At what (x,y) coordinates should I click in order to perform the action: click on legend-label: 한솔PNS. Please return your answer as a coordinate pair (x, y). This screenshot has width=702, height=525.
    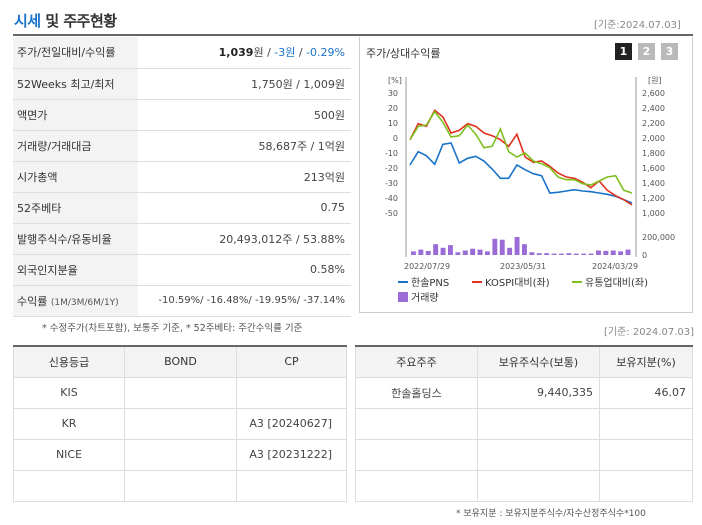
    Looking at the image, I should click on (430, 283).